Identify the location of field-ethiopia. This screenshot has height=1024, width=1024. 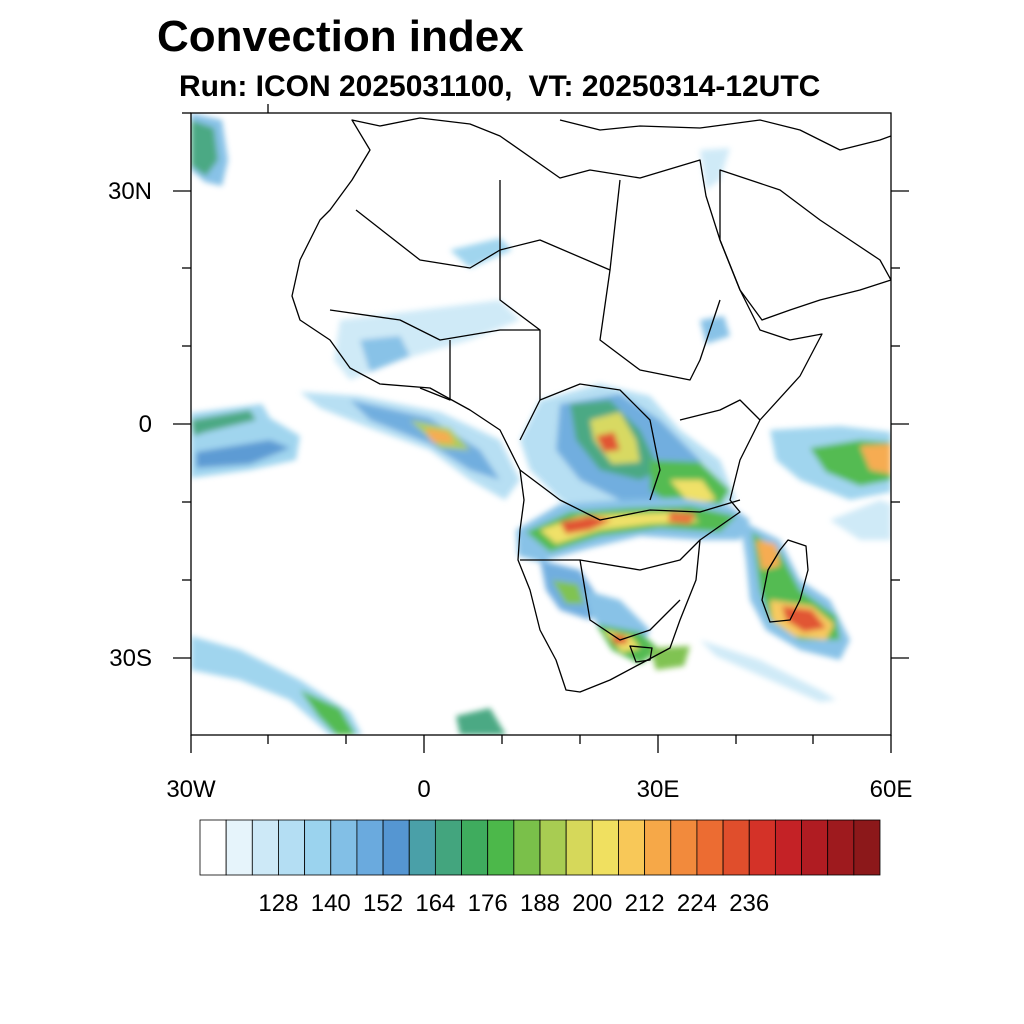
(715, 330).